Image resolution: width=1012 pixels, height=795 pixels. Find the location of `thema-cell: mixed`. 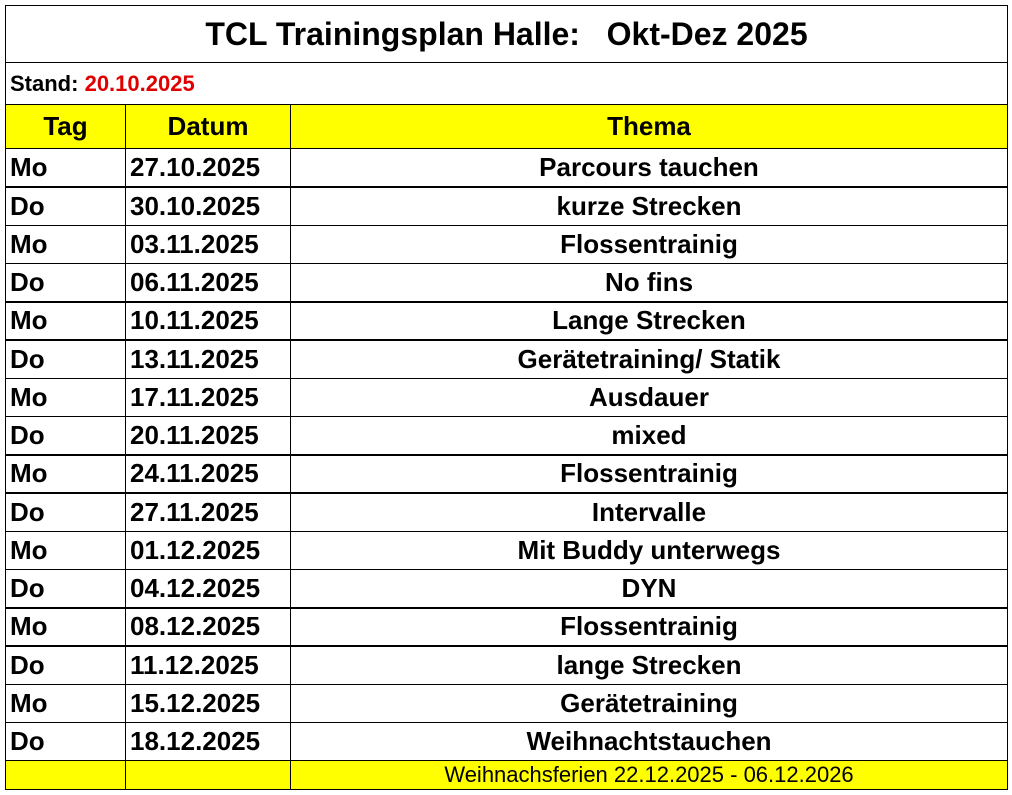

thema-cell: mixed is located at coordinates (649, 435).